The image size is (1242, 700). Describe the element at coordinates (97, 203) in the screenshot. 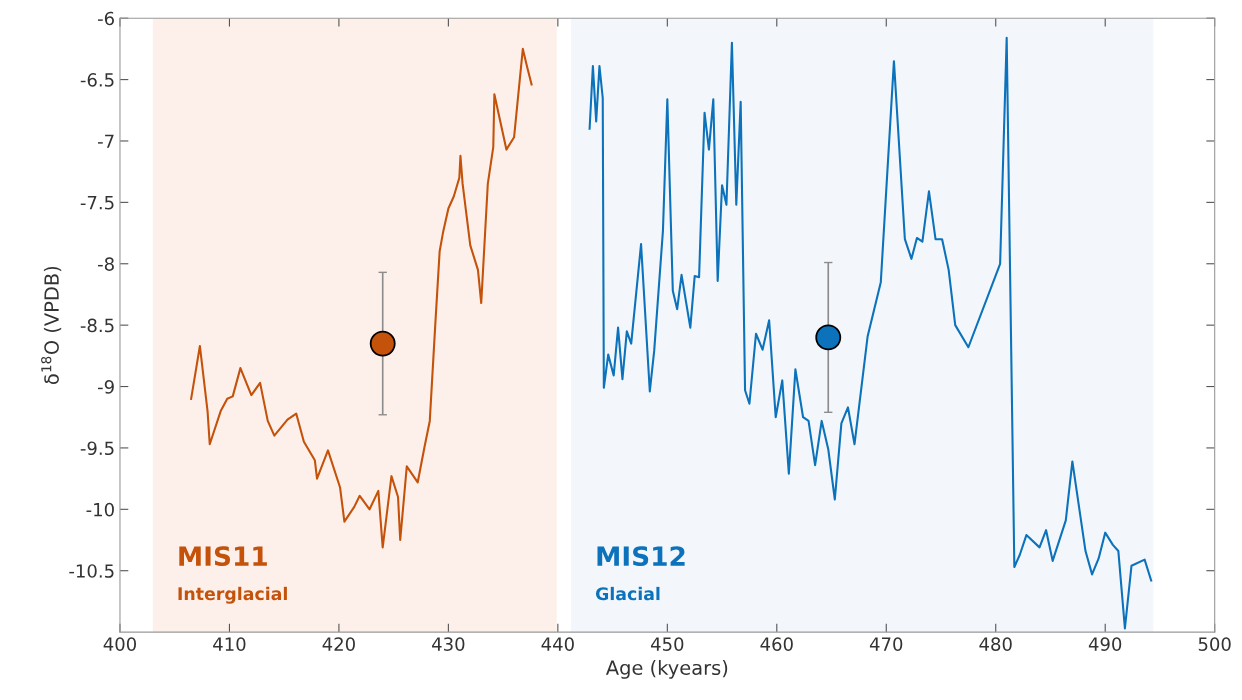

I see `y-tick-label: -7.5` at that location.